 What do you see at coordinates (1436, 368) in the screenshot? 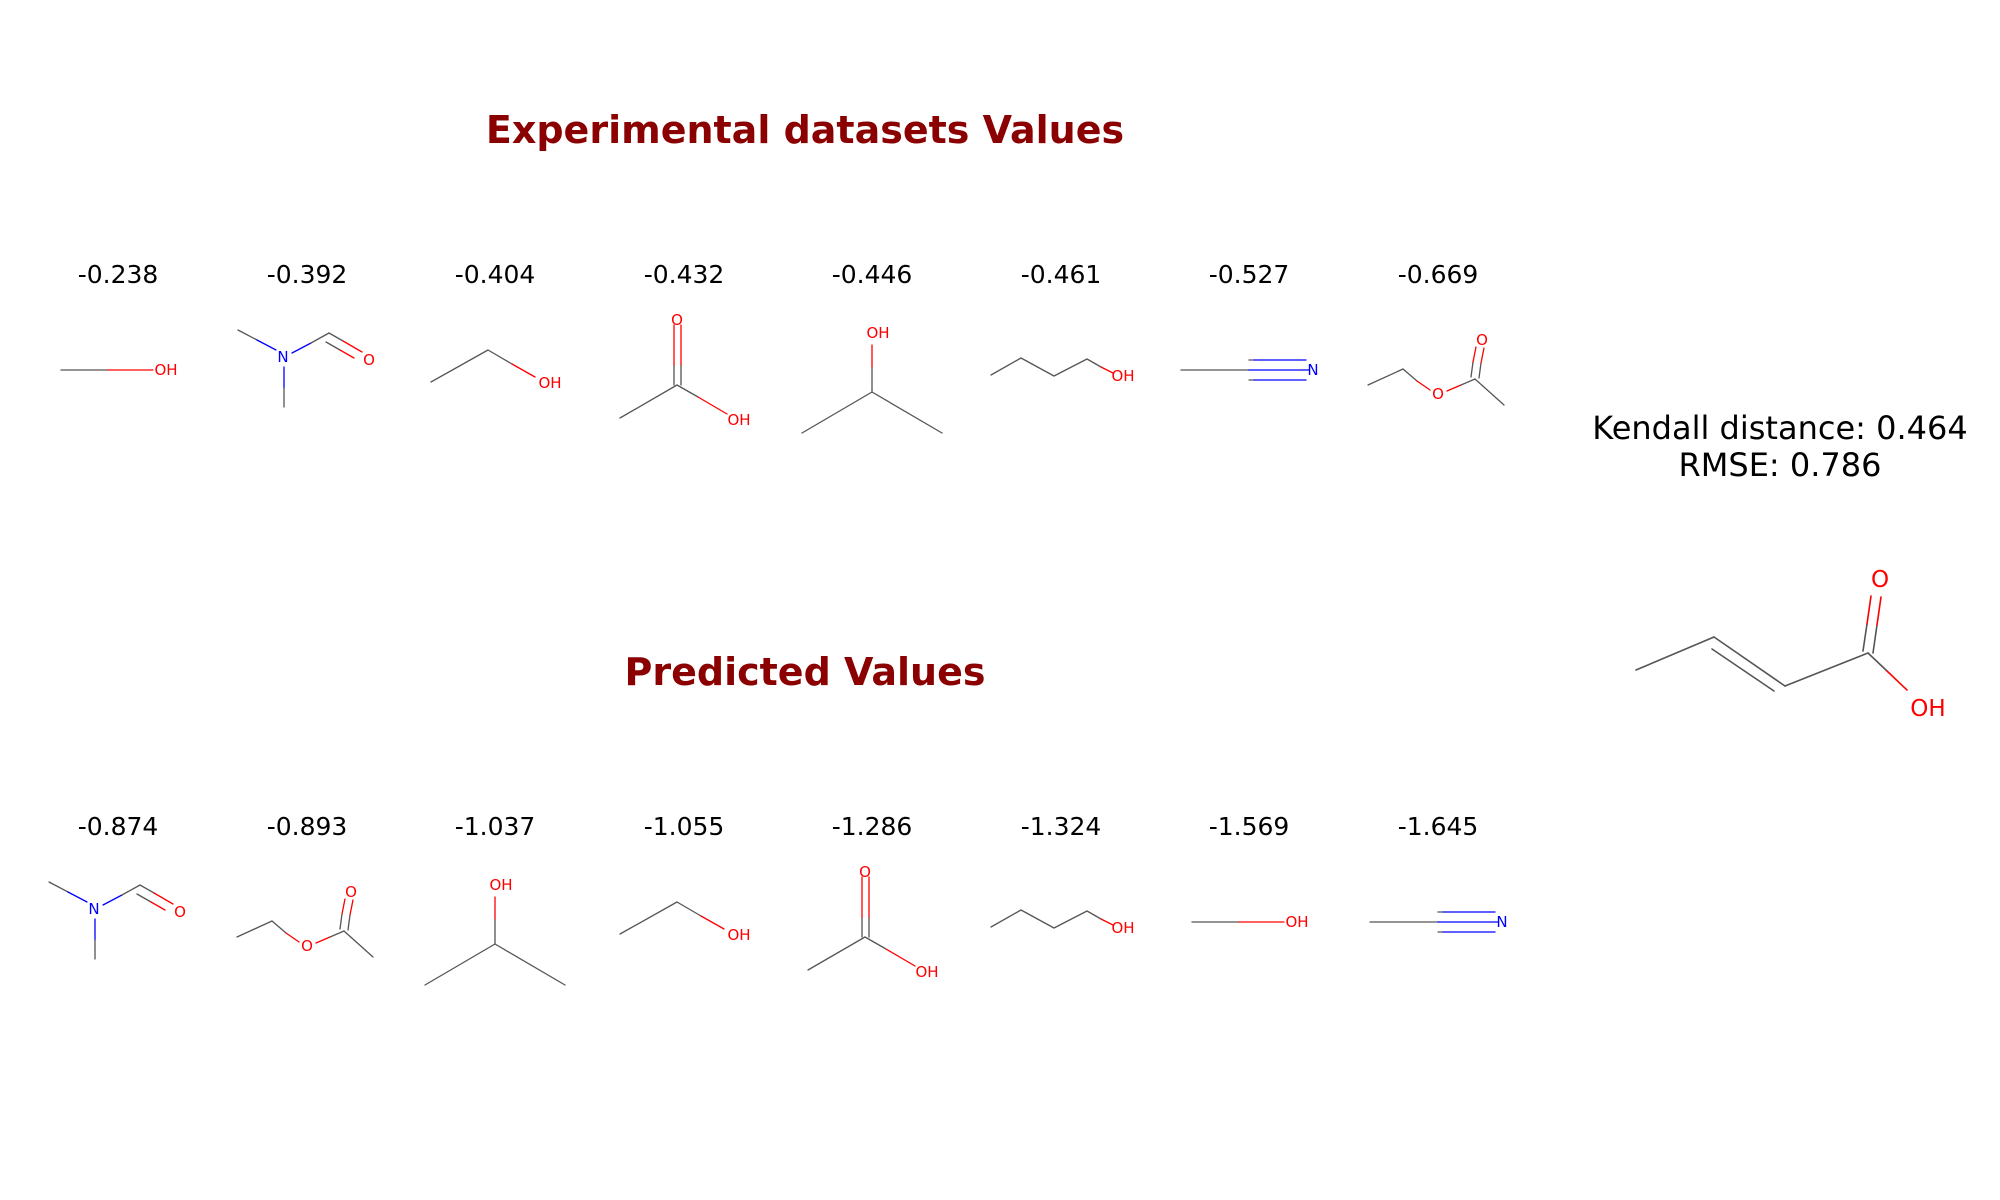
I see `experimental-molecule-8: OO` at bounding box center [1436, 368].